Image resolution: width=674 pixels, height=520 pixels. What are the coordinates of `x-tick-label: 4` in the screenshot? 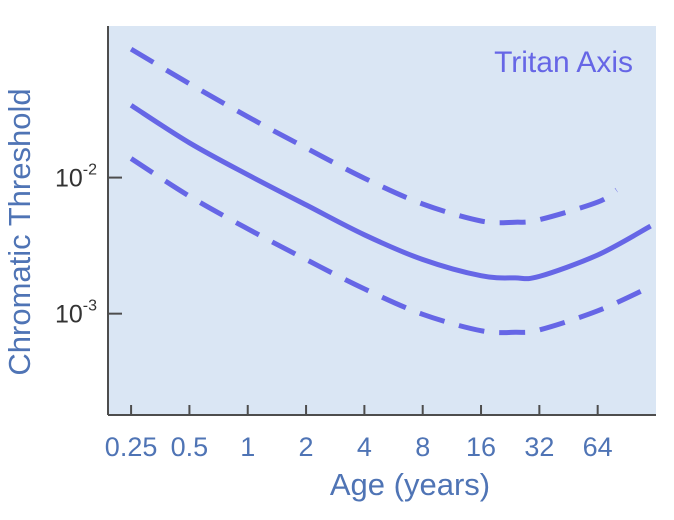 It's located at (364, 447).